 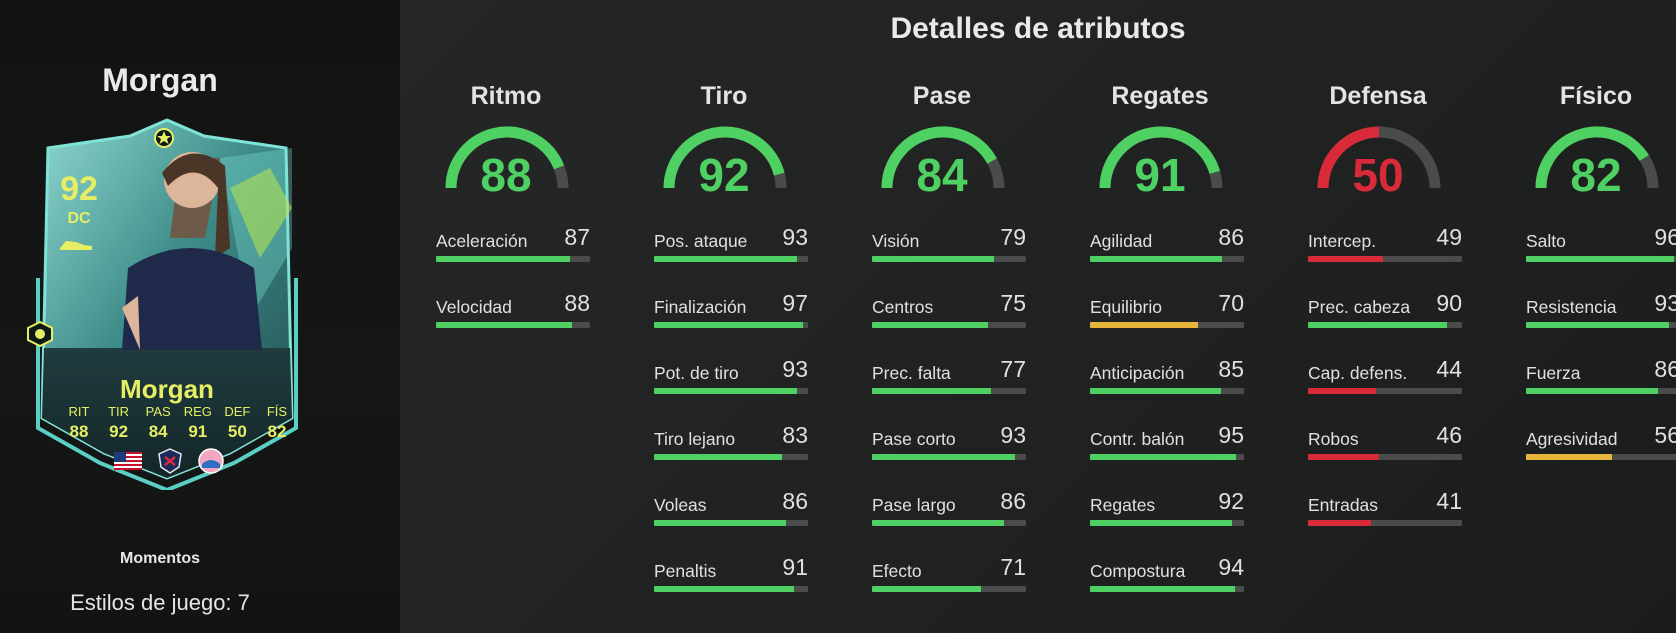 I want to click on attribute-row: Compostura 94, so click(x=1167, y=574).